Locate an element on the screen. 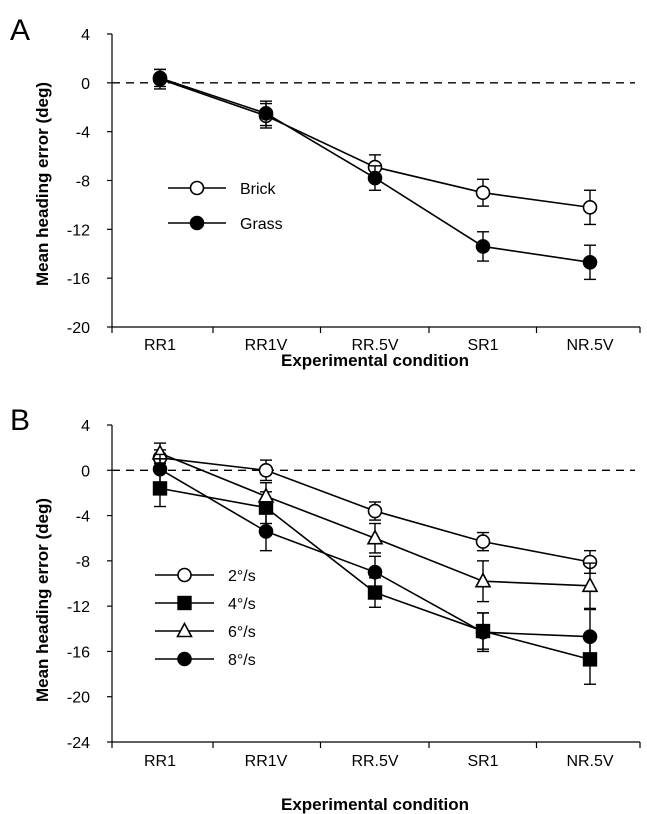 The height and width of the screenshot is (814, 647). panel-b-y-tick-label: -20 is located at coordinates (78, 698).